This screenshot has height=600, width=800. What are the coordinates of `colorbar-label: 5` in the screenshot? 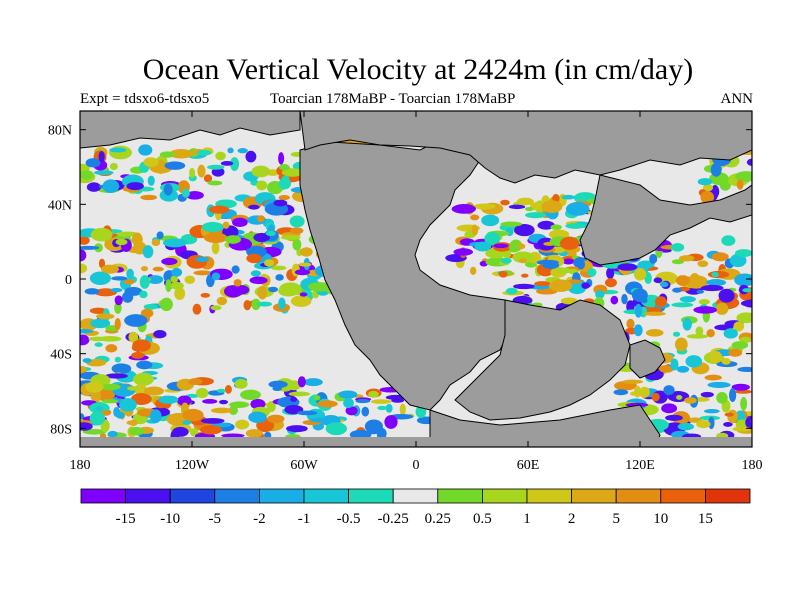 It's located at (616, 519).